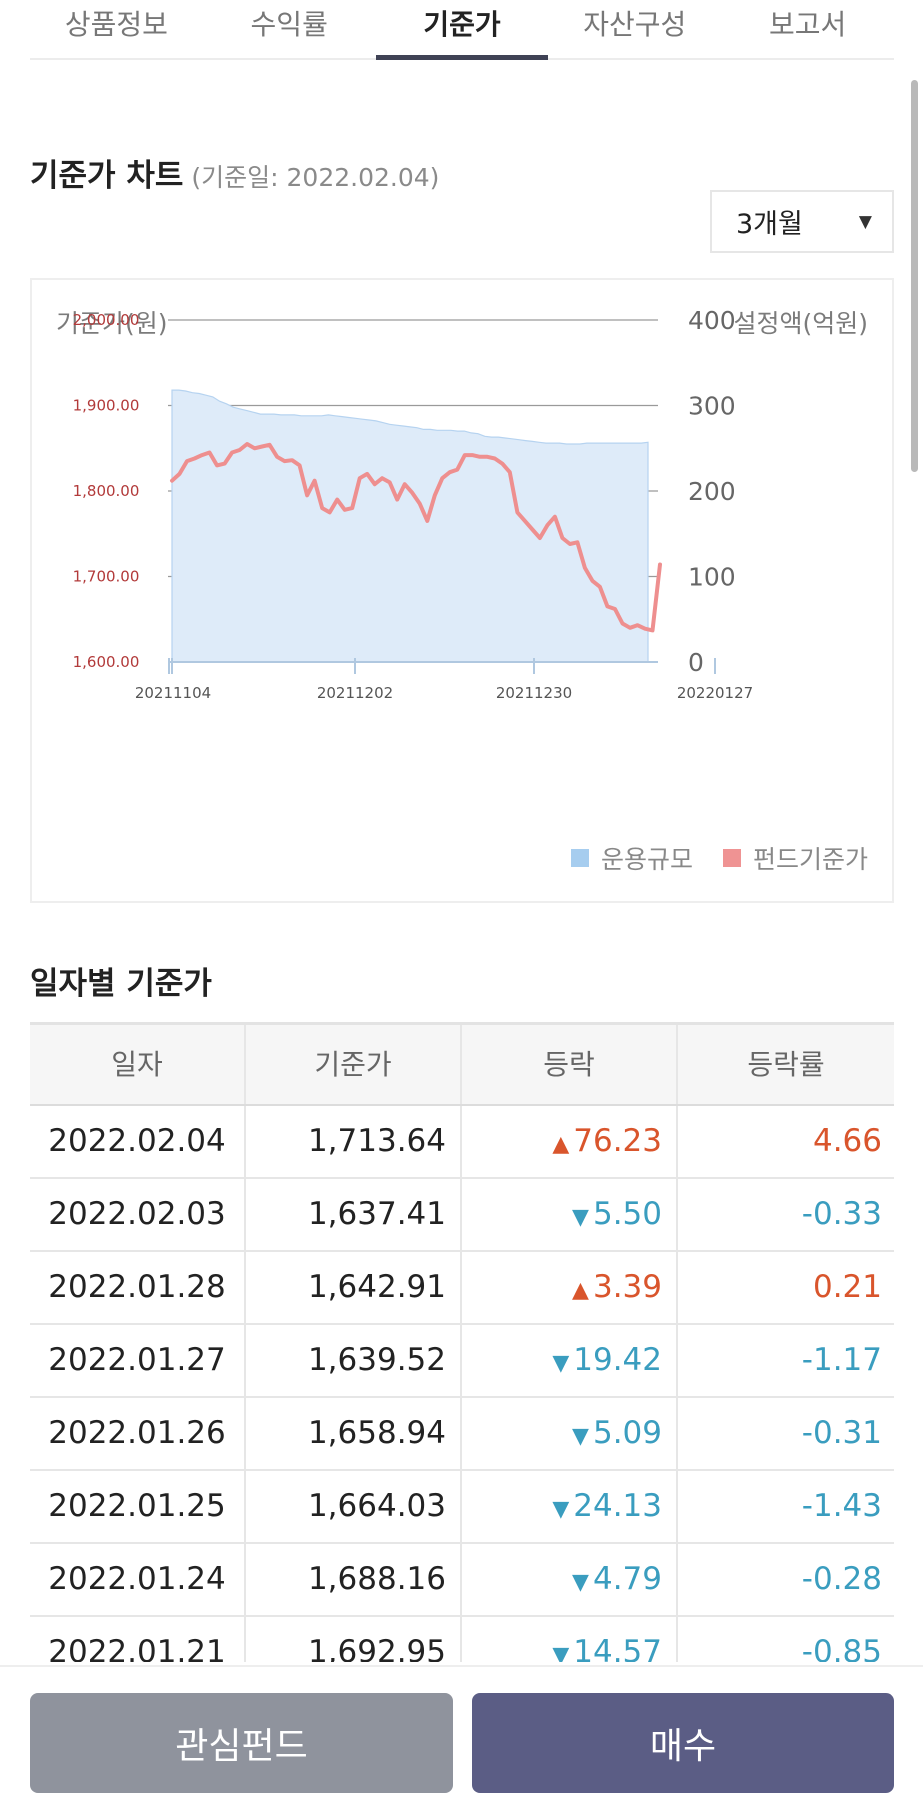 This screenshot has width=923, height=1807. Describe the element at coordinates (712, 320) in the screenshot. I see `right-tick-label: 400` at that location.